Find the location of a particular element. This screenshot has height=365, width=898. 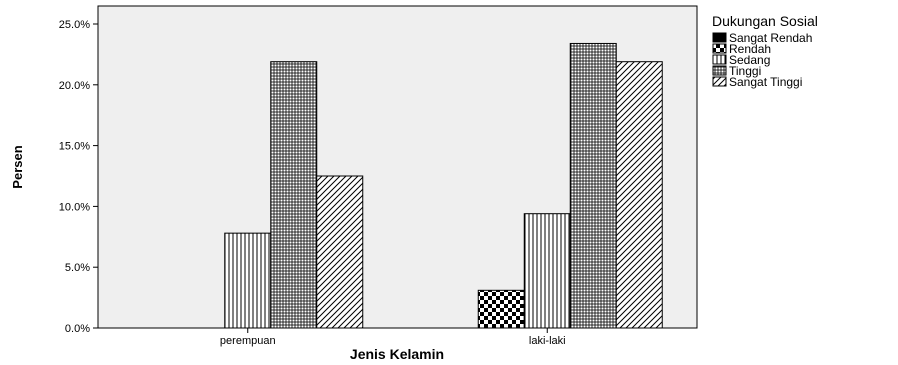

bar-sedang-perempuan is located at coordinates (248, 280).